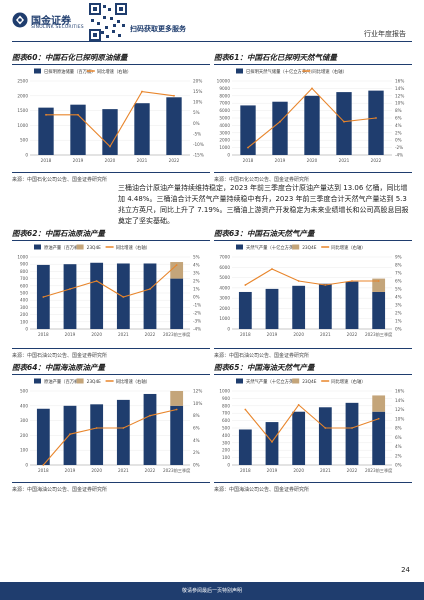 The width and height of the screenshot is (424, 600). What do you see at coordinates (226, 450) in the screenshot?
I see `y-tick-label: 200` at bounding box center [226, 450].